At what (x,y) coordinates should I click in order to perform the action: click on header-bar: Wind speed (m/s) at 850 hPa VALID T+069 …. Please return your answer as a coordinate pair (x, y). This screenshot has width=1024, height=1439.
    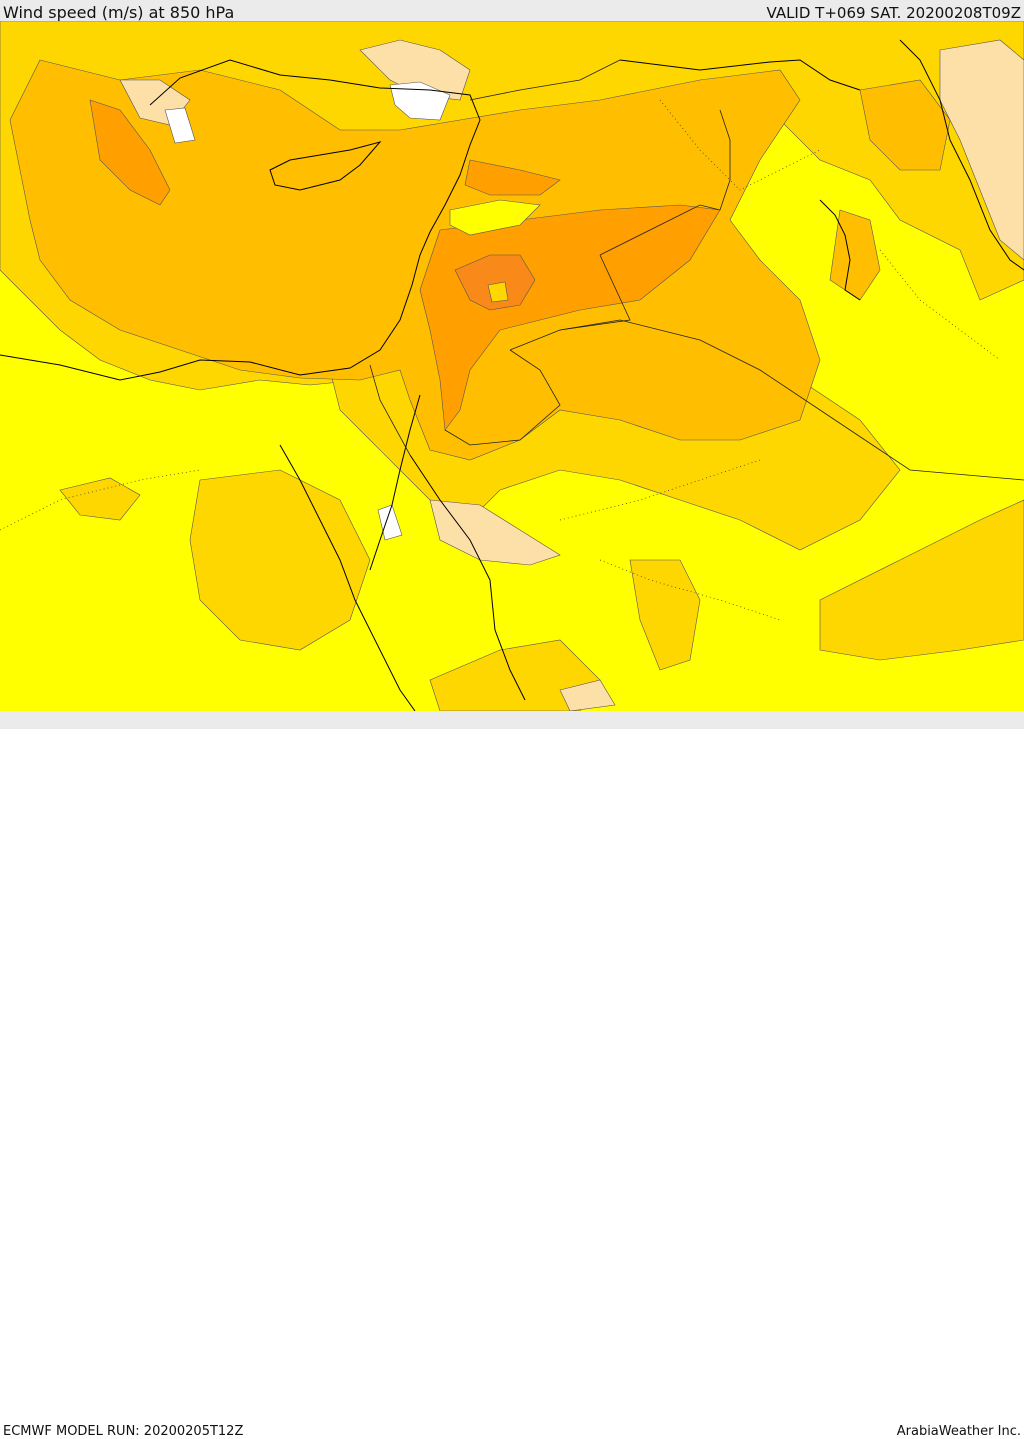
    Looking at the image, I should click on (512, 11).